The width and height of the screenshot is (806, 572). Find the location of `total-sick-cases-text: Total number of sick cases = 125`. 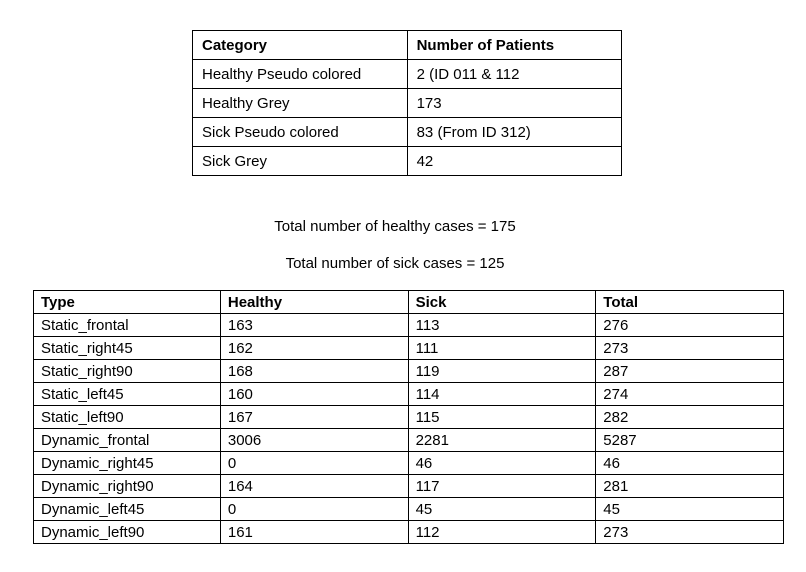

total-sick-cases-text: Total number of sick cases = 125 is located at coordinates (395, 263).